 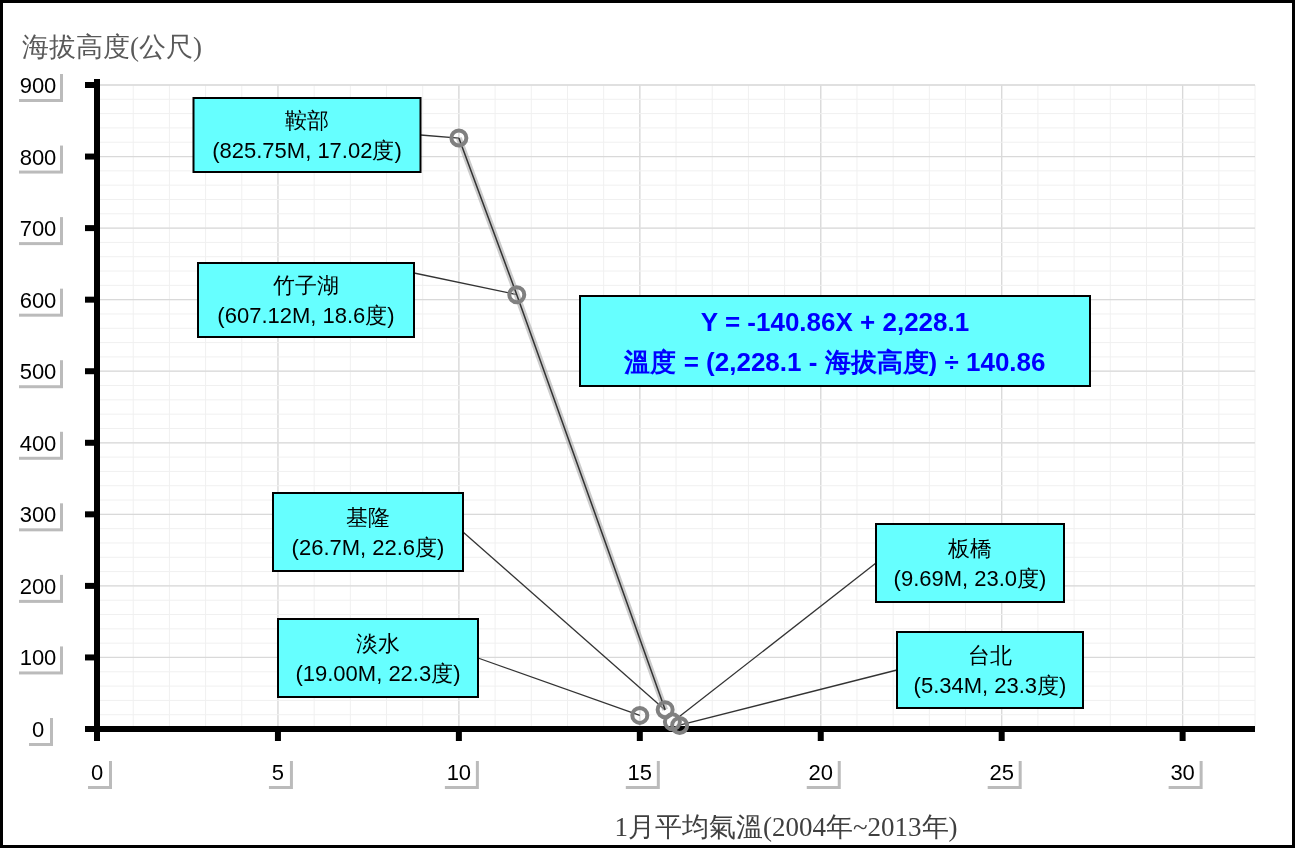 What do you see at coordinates (820, 772) in the screenshot?
I see `x-tick-label: 20` at bounding box center [820, 772].